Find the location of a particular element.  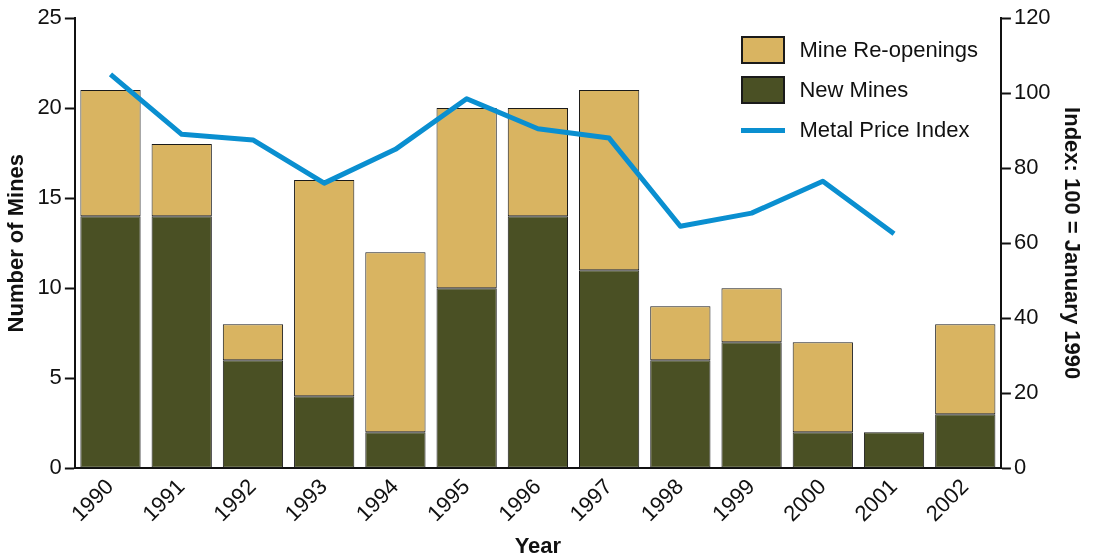

y-tick-label: 15 is located at coordinates (49, 197).